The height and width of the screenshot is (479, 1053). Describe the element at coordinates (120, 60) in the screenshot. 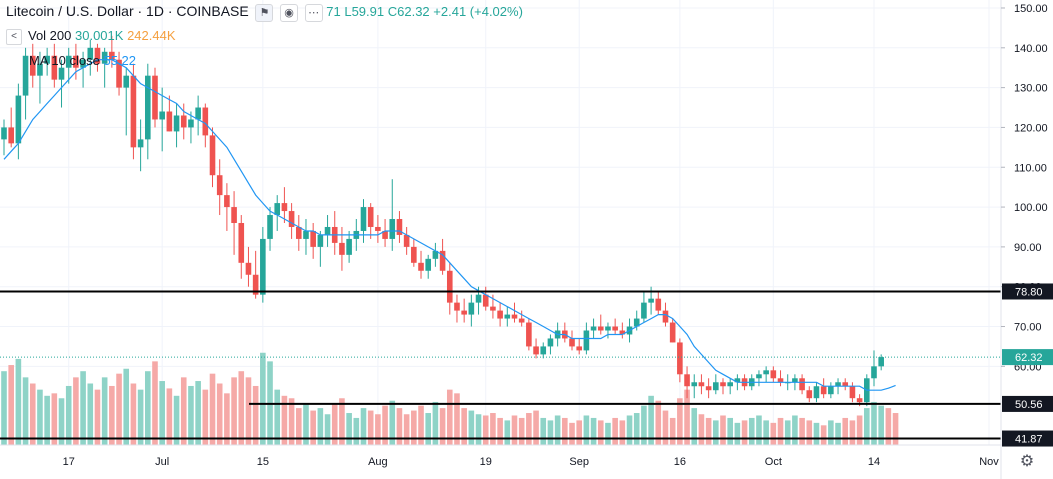

I see `ma-value: 55.22` at that location.